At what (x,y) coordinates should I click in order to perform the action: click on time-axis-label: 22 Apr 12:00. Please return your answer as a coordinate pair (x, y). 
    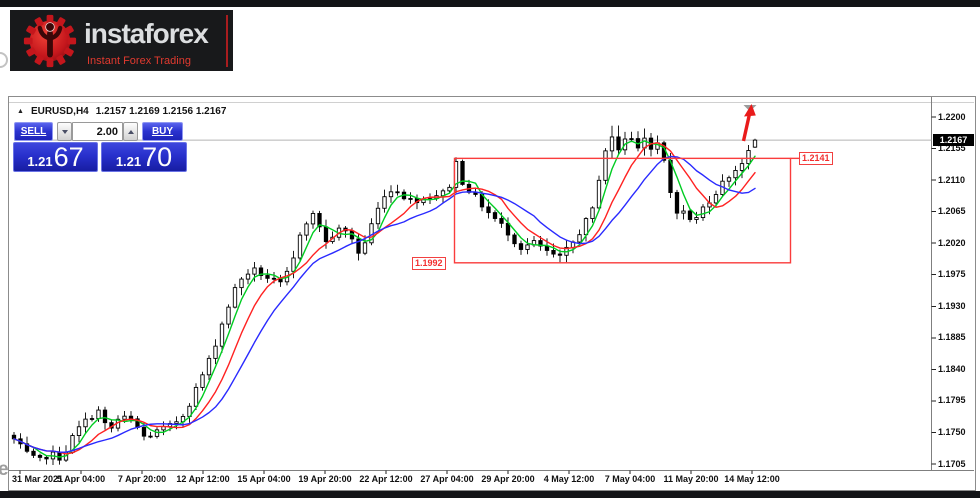
    Looking at the image, I should click on (386, 478).